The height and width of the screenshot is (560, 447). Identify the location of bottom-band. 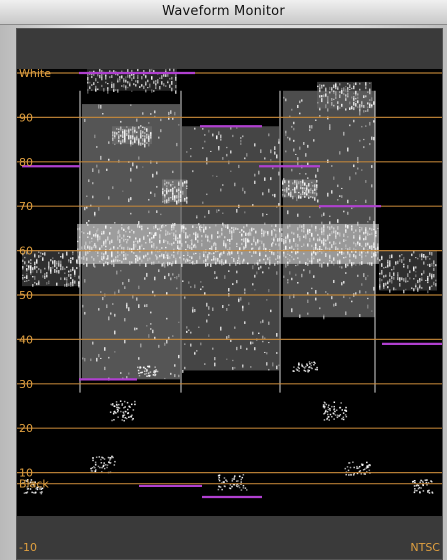
(229, 537).